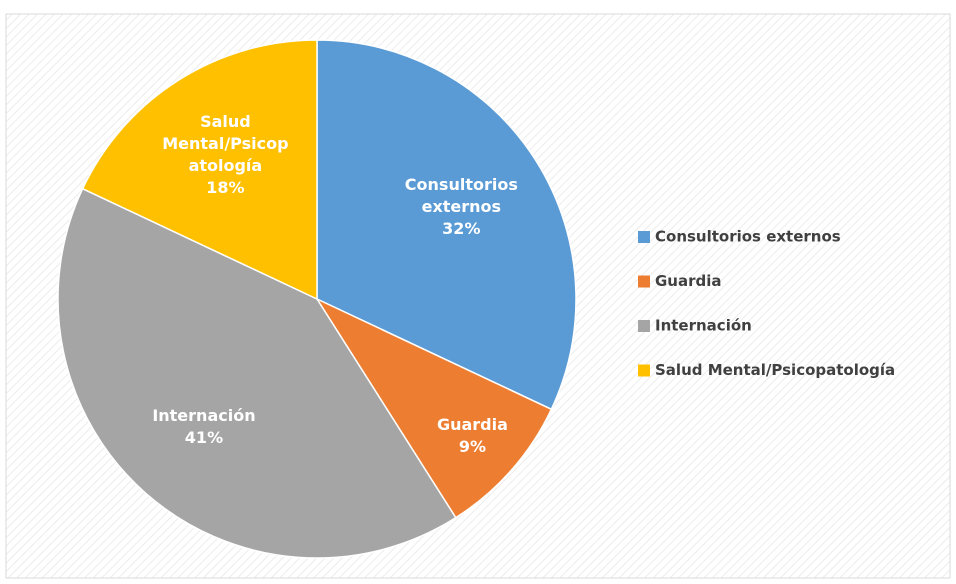  Describe the element at coordinates (225, 187) in the screenshot. I see `slice-value: 18%` at that location.